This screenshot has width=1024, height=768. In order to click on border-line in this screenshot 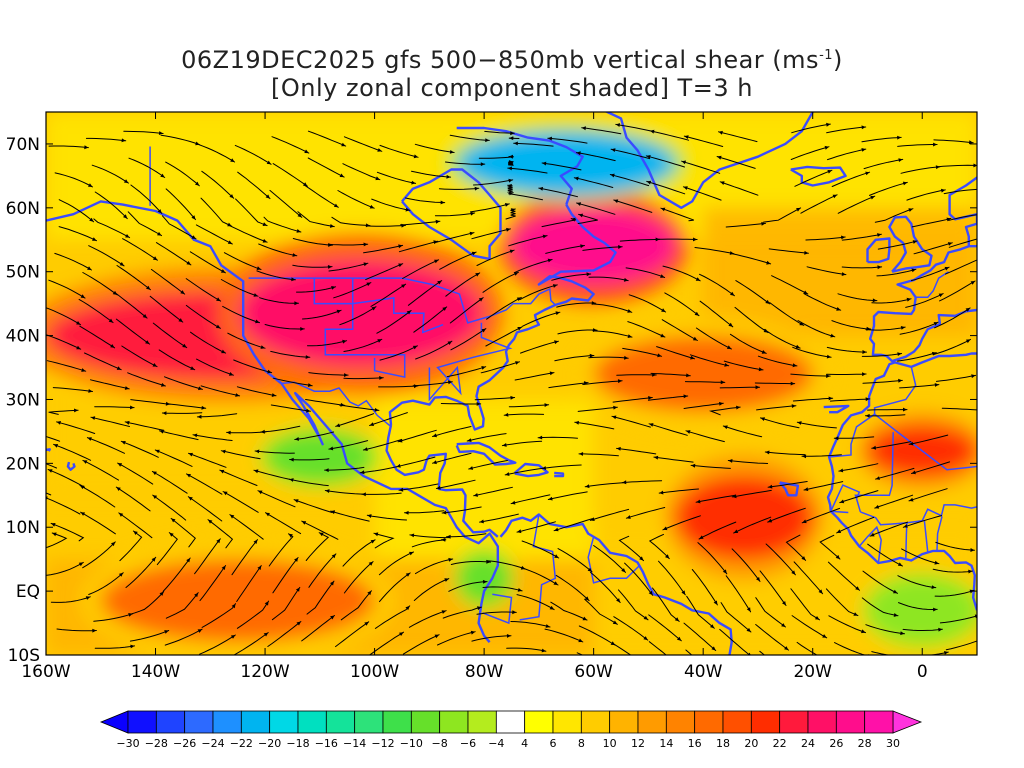, I will do `click(932, 285)`.